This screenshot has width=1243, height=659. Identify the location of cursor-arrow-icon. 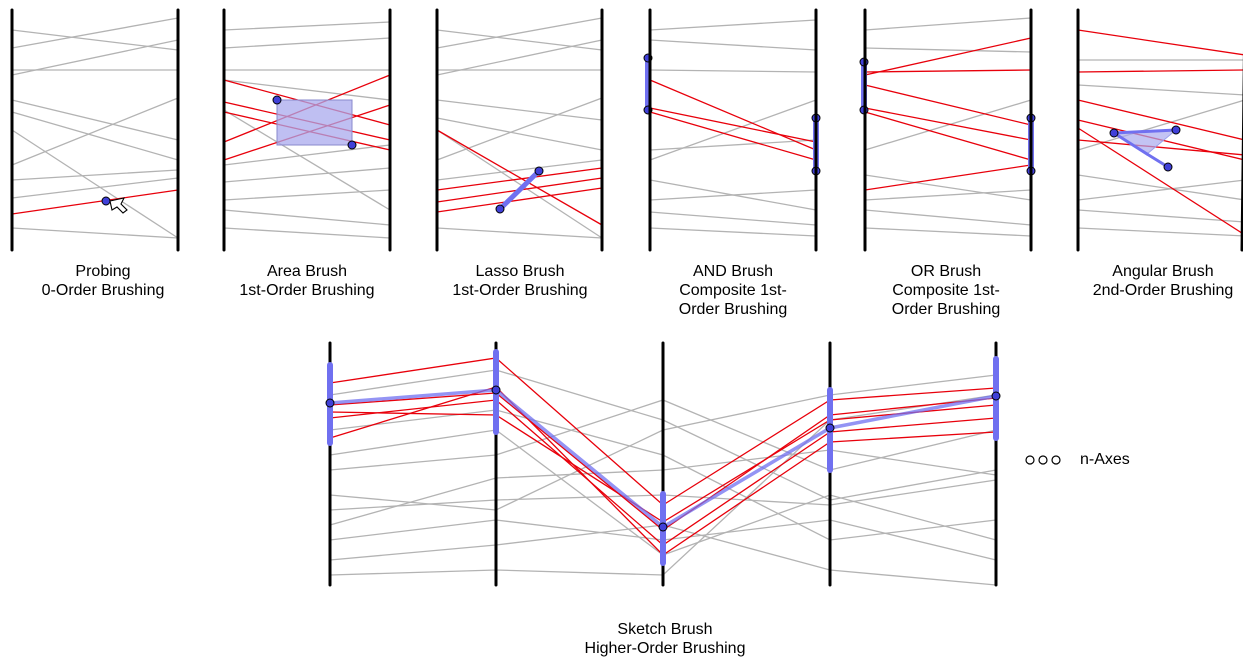
(118, 205).